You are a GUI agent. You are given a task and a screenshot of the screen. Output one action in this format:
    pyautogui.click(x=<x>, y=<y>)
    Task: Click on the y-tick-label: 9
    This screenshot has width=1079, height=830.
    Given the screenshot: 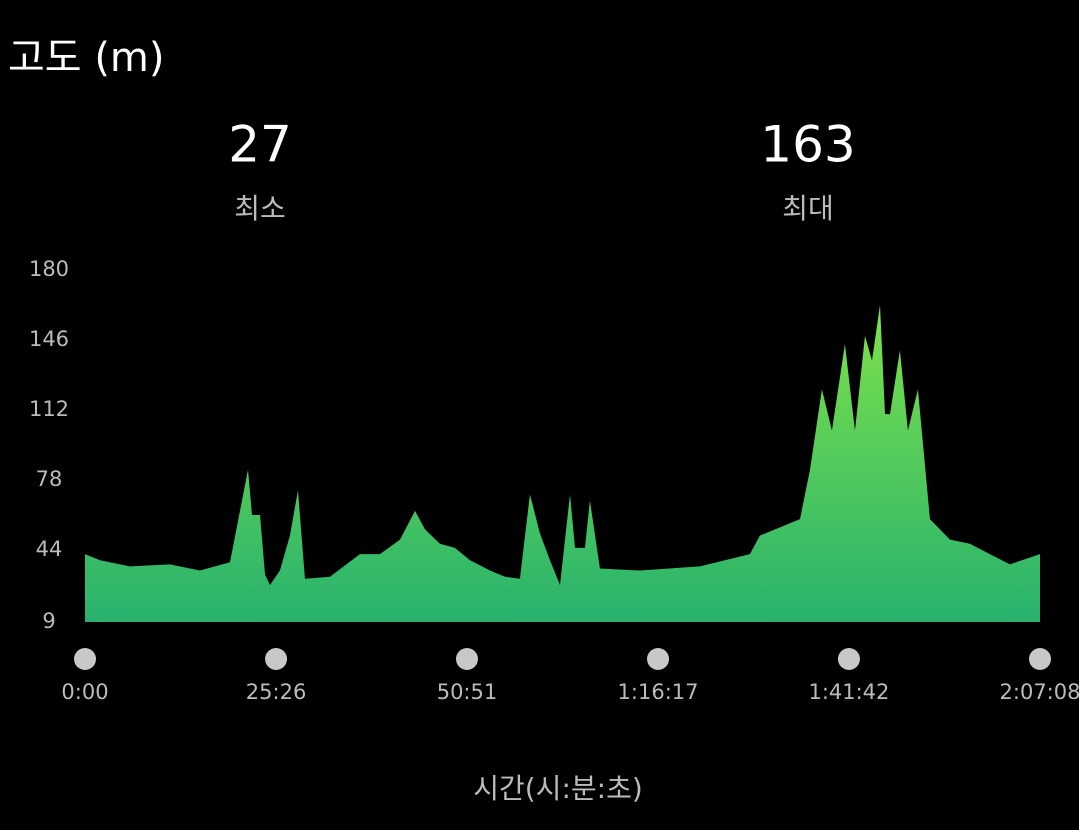 What is the action you would take?
    pyautogui.click(x=48, y=621)
    